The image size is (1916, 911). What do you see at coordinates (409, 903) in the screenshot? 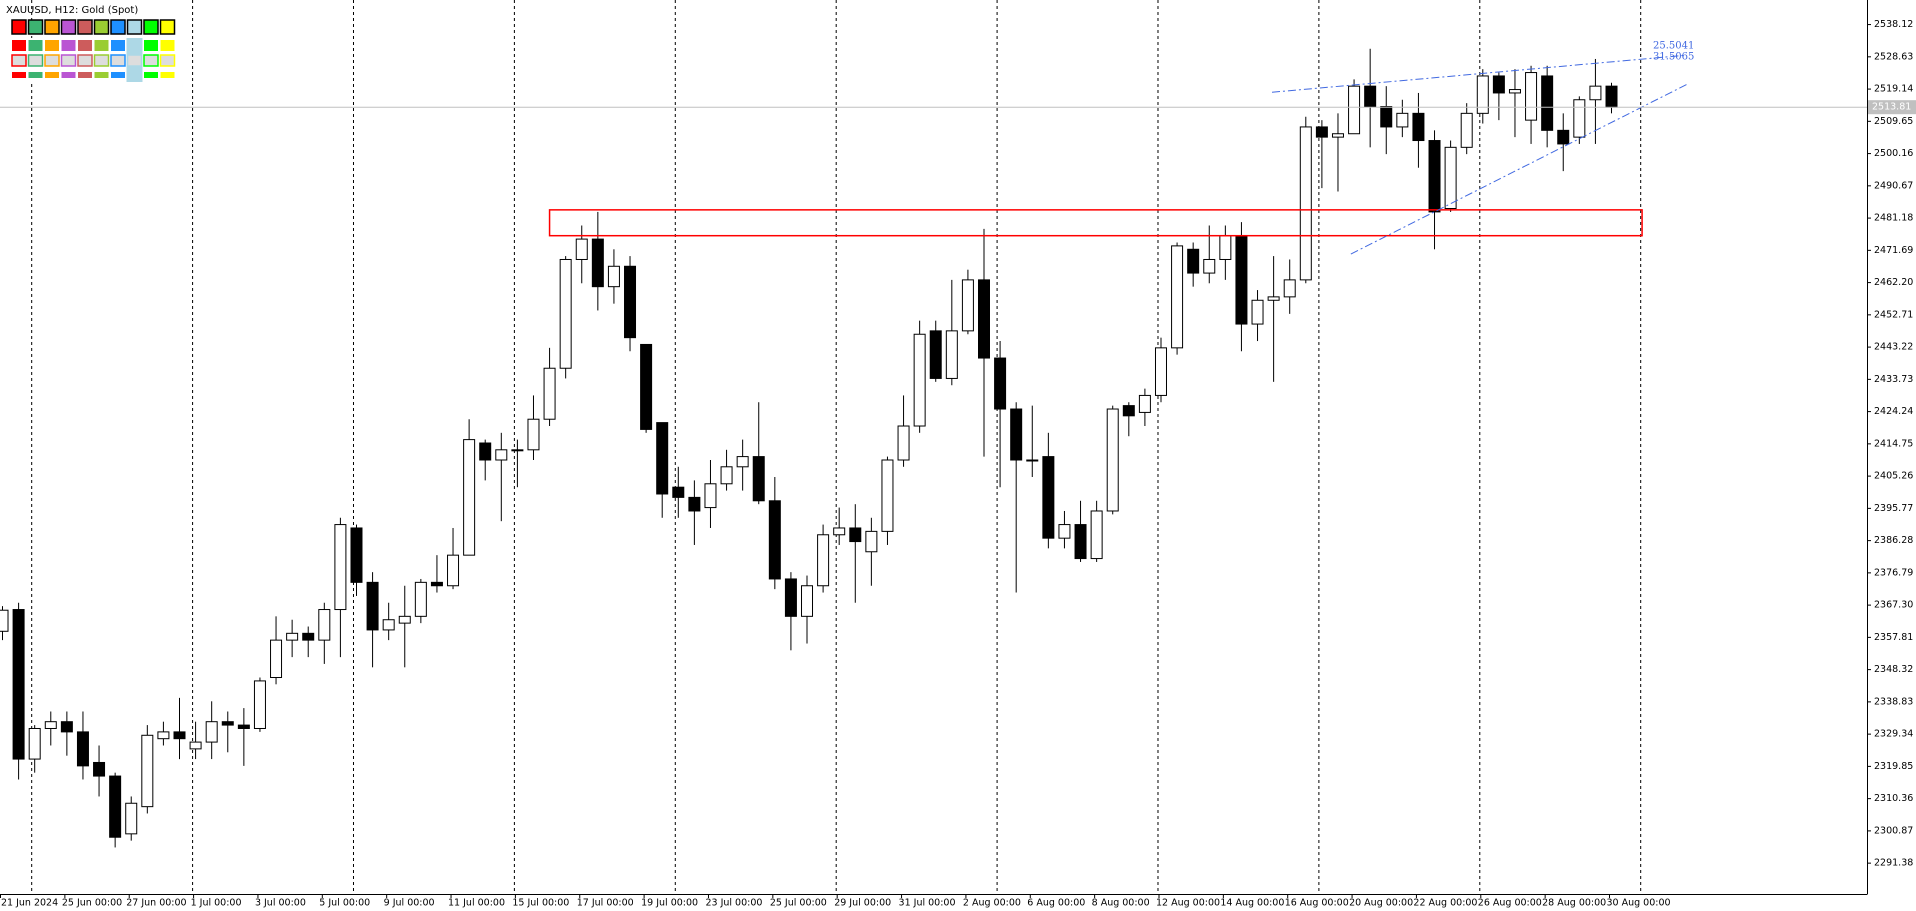
I see `x-tick-label: 9 Jul 00:00` at bounding box center [409, 903].